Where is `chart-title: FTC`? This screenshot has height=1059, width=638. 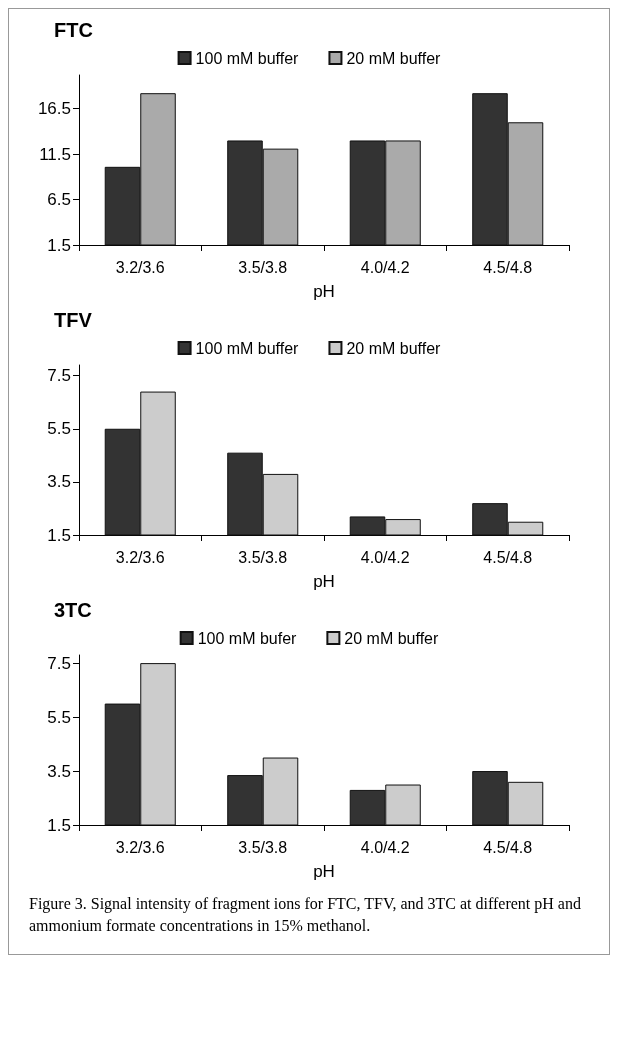 chart-title: FTC is located at coordinates (73, 30).